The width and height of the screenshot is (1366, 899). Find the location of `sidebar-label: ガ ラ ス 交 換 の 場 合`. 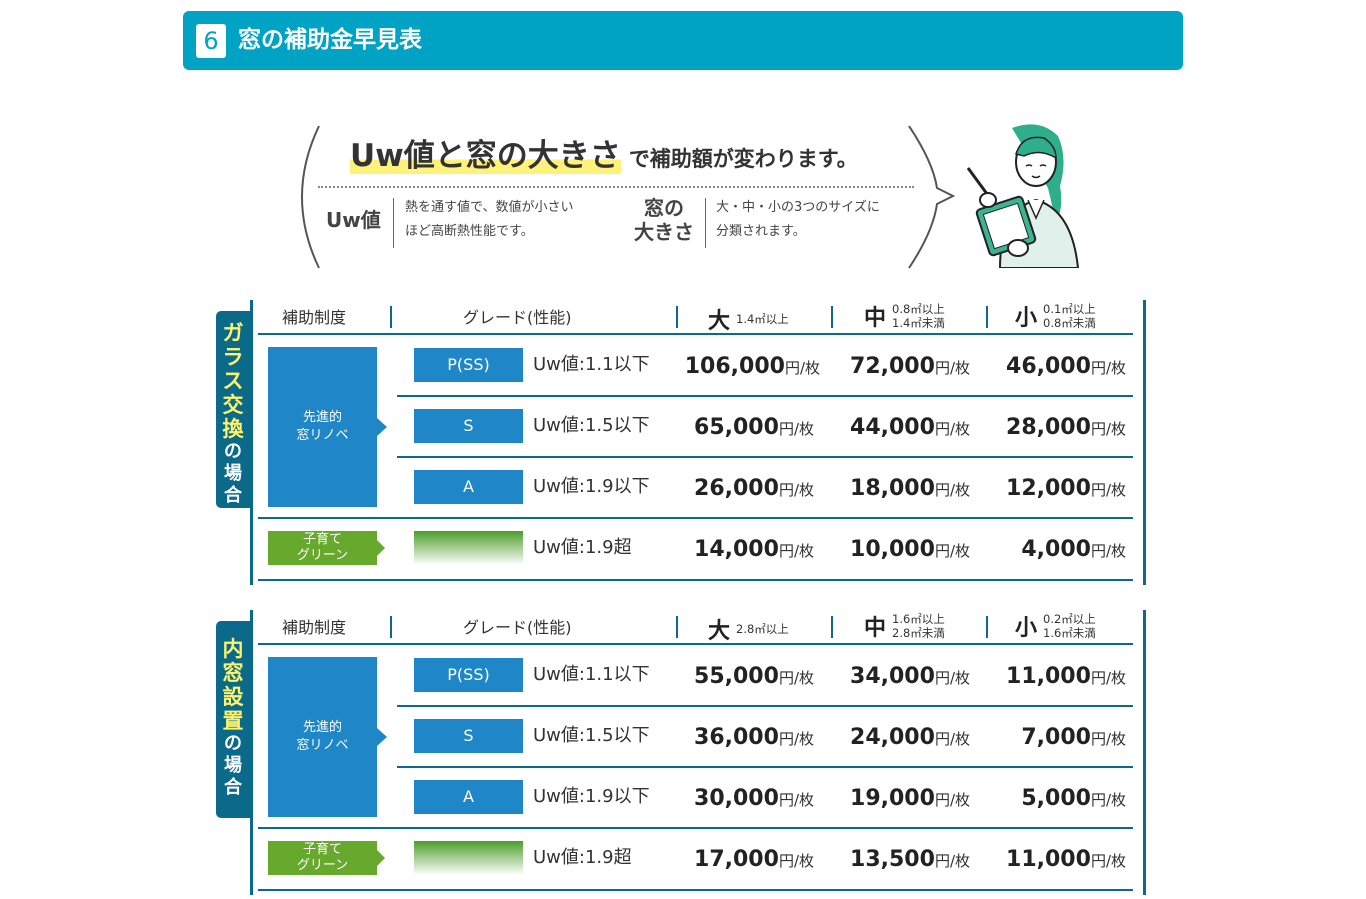

sidebar-label: ガ ラ ス 交 換 の 場 合 is located at coordinates (233, 414).